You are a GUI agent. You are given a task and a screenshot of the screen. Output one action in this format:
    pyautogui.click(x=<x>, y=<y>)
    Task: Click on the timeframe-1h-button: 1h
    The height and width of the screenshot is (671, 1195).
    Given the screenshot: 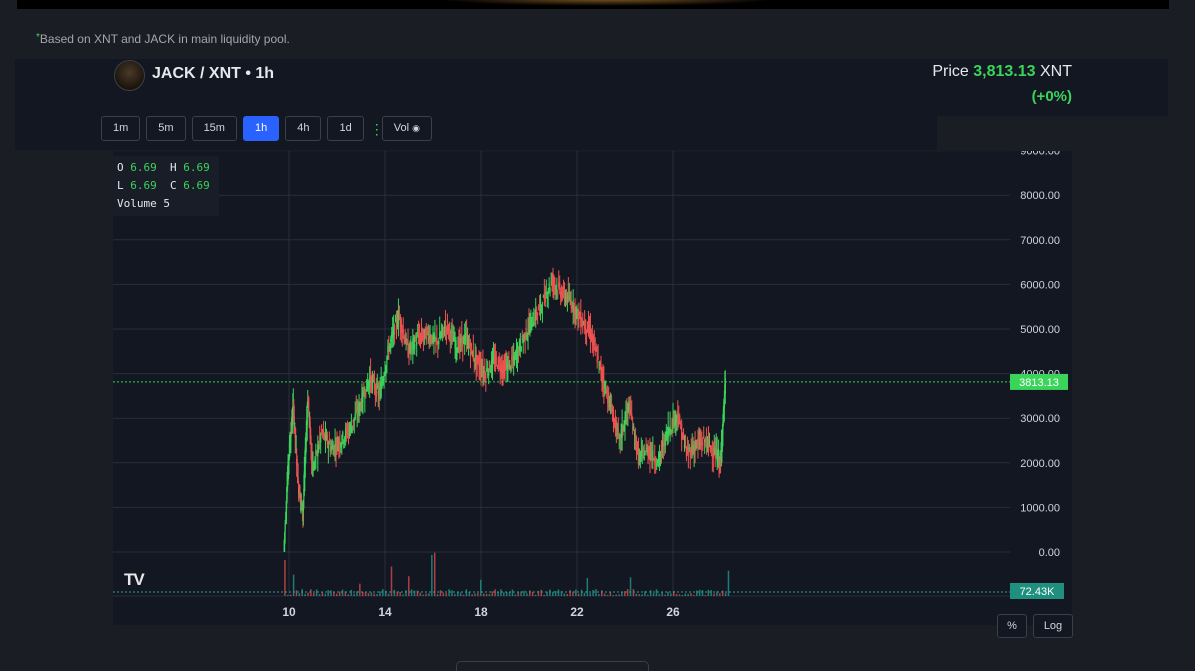 What is the action you would take?
    pyautogui.click(x=261, y=128)
    